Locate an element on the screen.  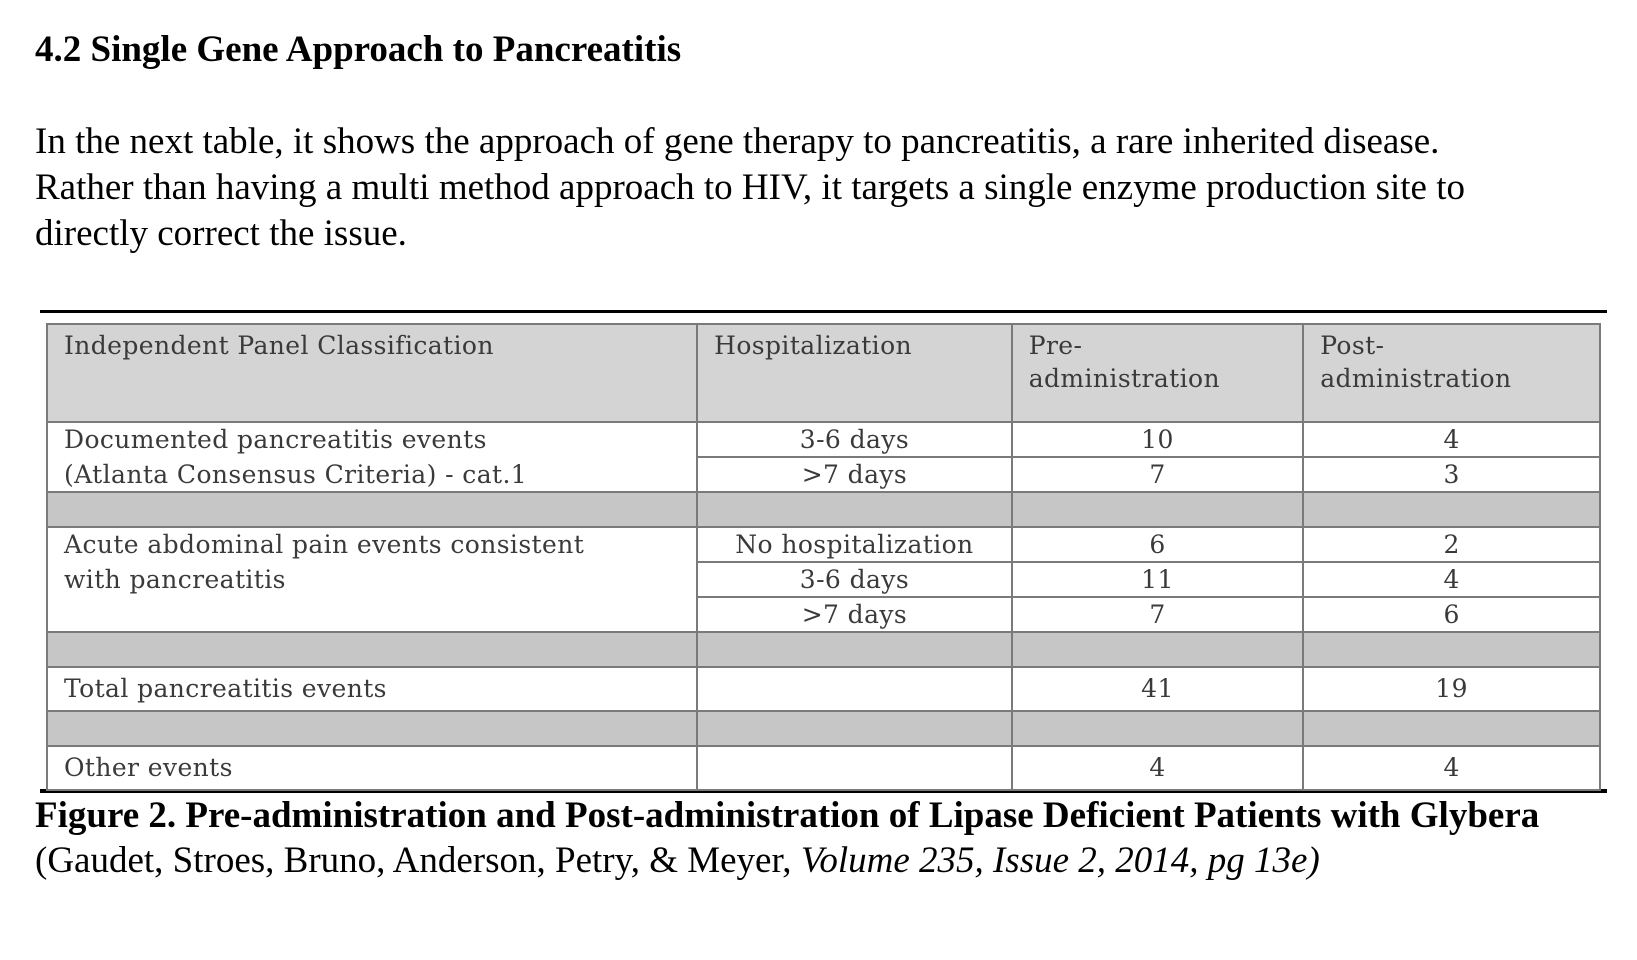
total-label: Total pancreatitis events is located at coordinates (372, 689).